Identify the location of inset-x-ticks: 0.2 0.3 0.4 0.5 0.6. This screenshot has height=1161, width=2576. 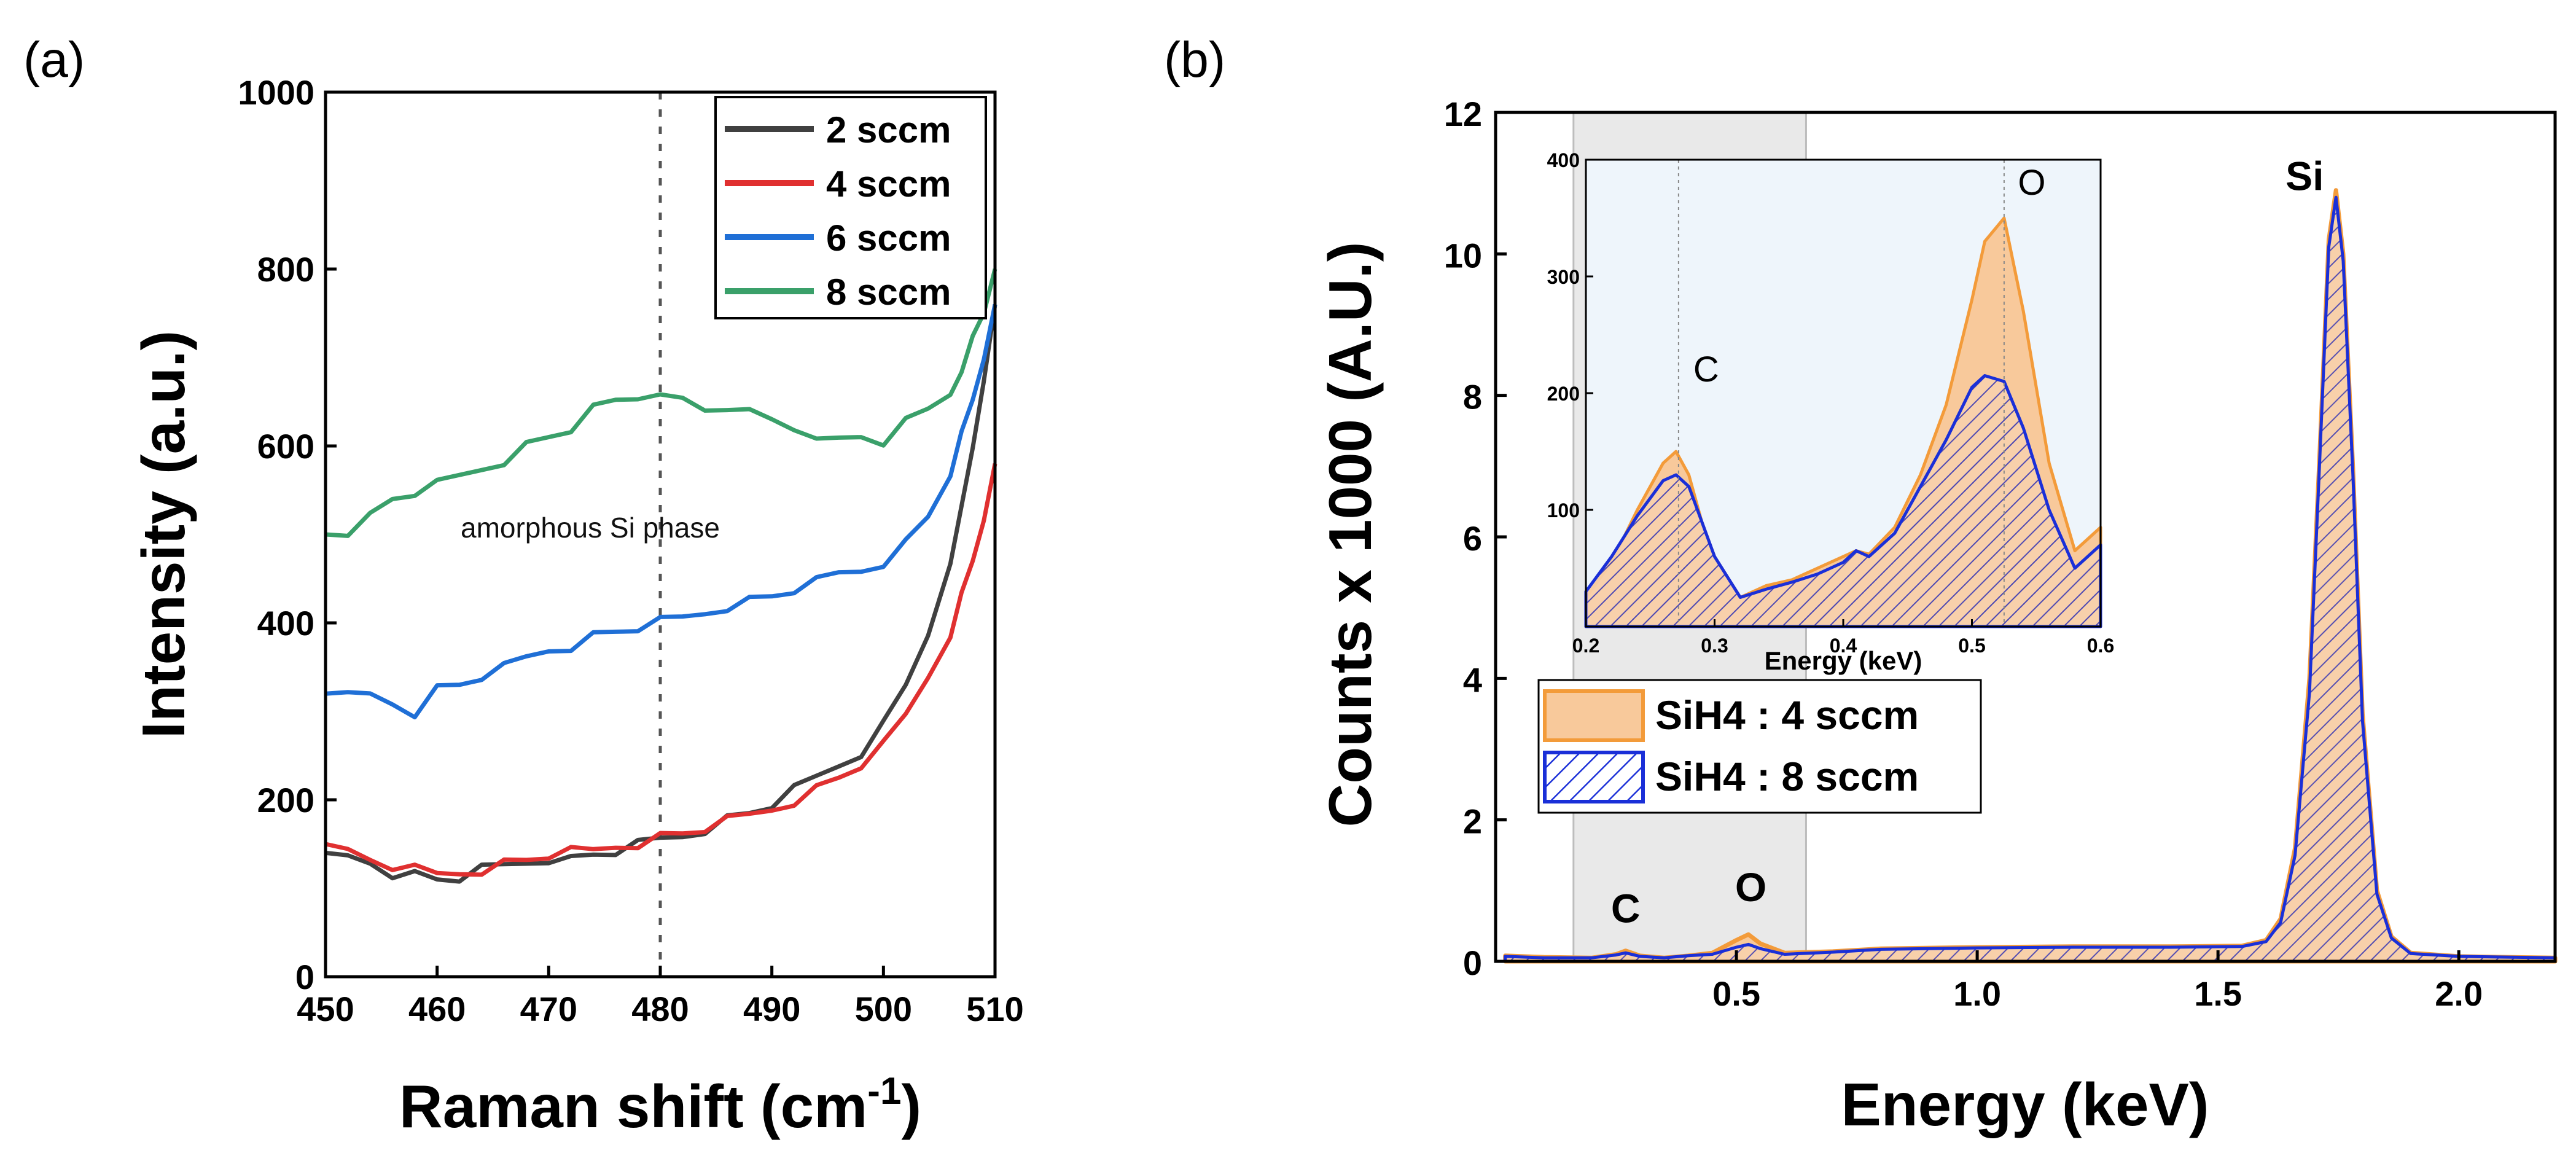
(1843, 638).